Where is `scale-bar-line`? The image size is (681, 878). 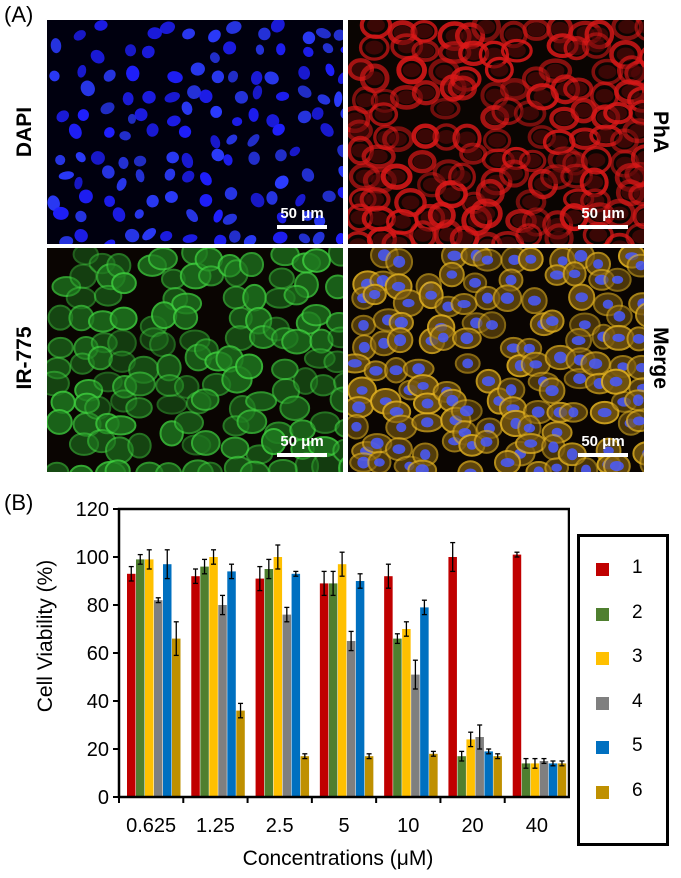 scale-bar-line is located at coordinates (302, 227).